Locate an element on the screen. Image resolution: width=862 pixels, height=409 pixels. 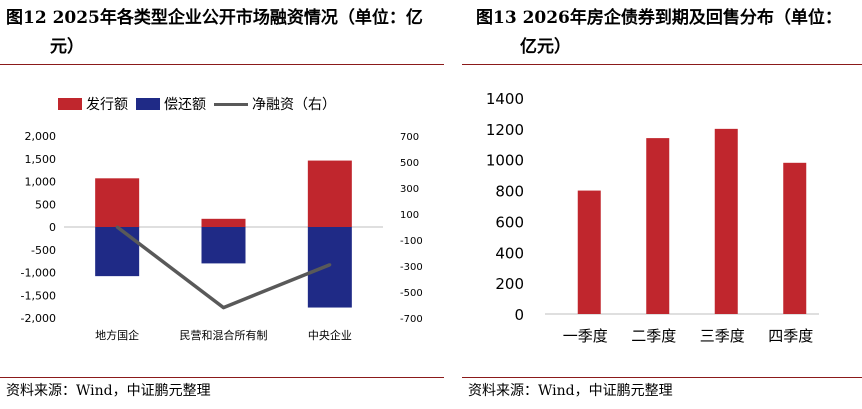
x-category-label-1: 二季度 is located at coordinates (653, 336).